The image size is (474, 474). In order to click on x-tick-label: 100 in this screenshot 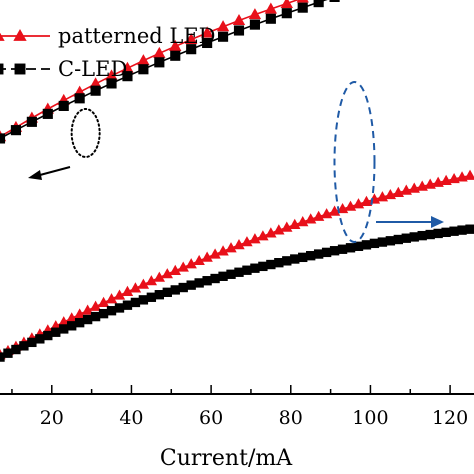, I will do `click(370, 418)`.